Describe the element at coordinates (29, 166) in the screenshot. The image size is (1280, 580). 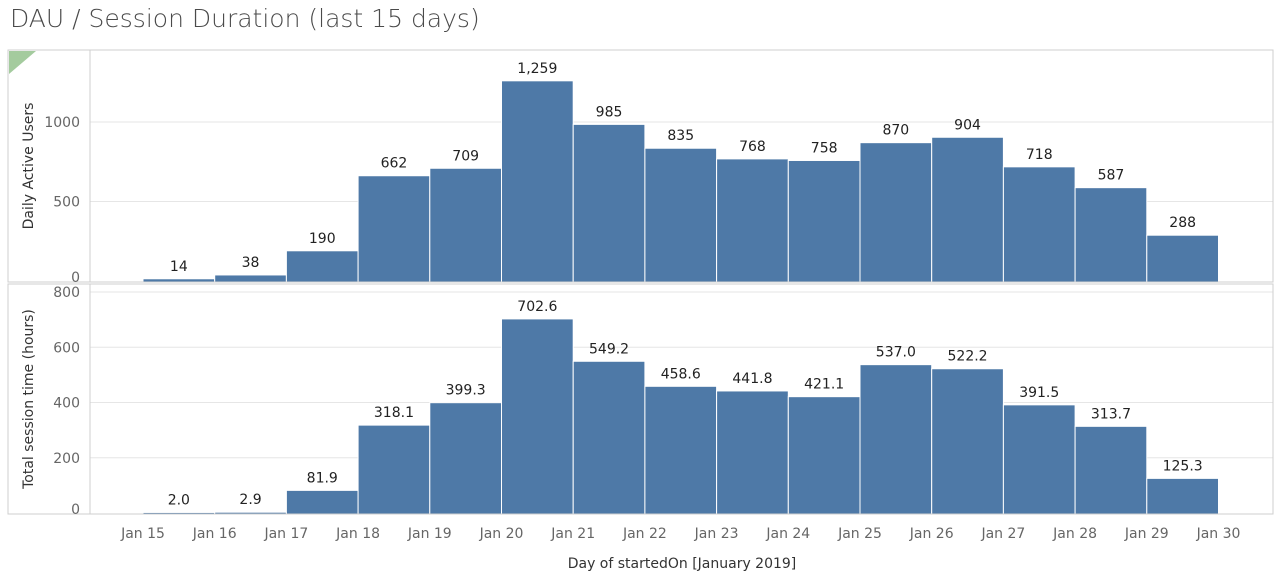
I see `y-axis-label-1: Daily Active Users` at that location.